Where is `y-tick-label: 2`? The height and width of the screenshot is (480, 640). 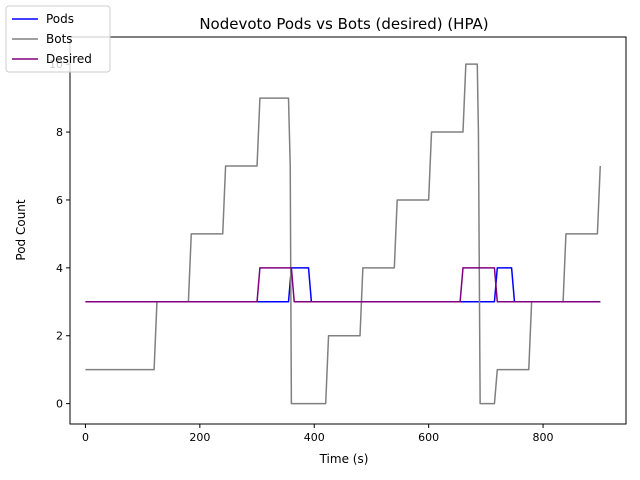 y-tick-label: 2 is located at coordinates (59, 336).